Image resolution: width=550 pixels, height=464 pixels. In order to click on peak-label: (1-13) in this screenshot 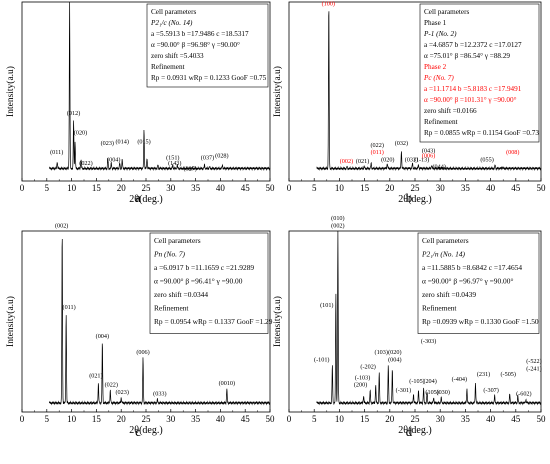, I will do `click(421, 159)`.